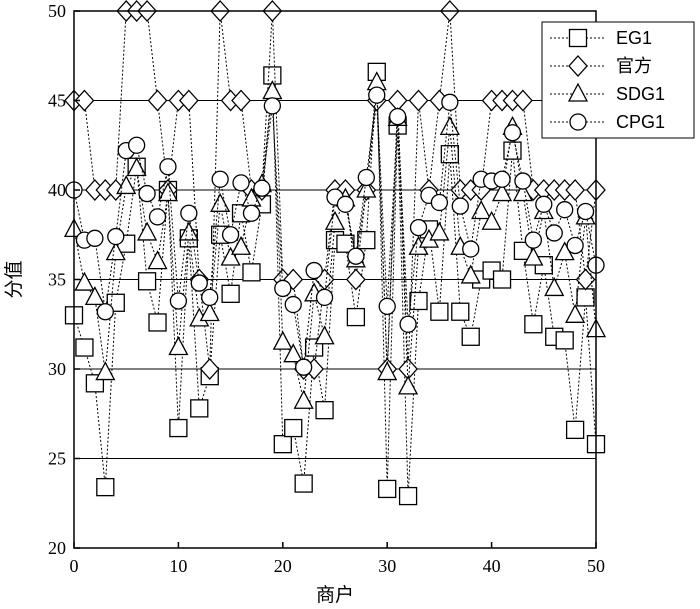 The image size is (700, 609). What do you see at coordinates (178, 566) in the screenshot?
I see `x-tick-label: 10` at bounding box center [178, 566].